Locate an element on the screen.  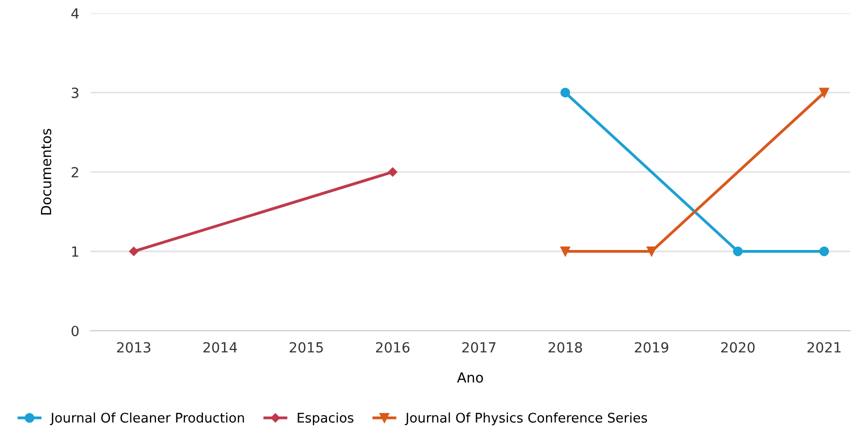
x-axis-title: Ano is located at coordinates (470, 377).